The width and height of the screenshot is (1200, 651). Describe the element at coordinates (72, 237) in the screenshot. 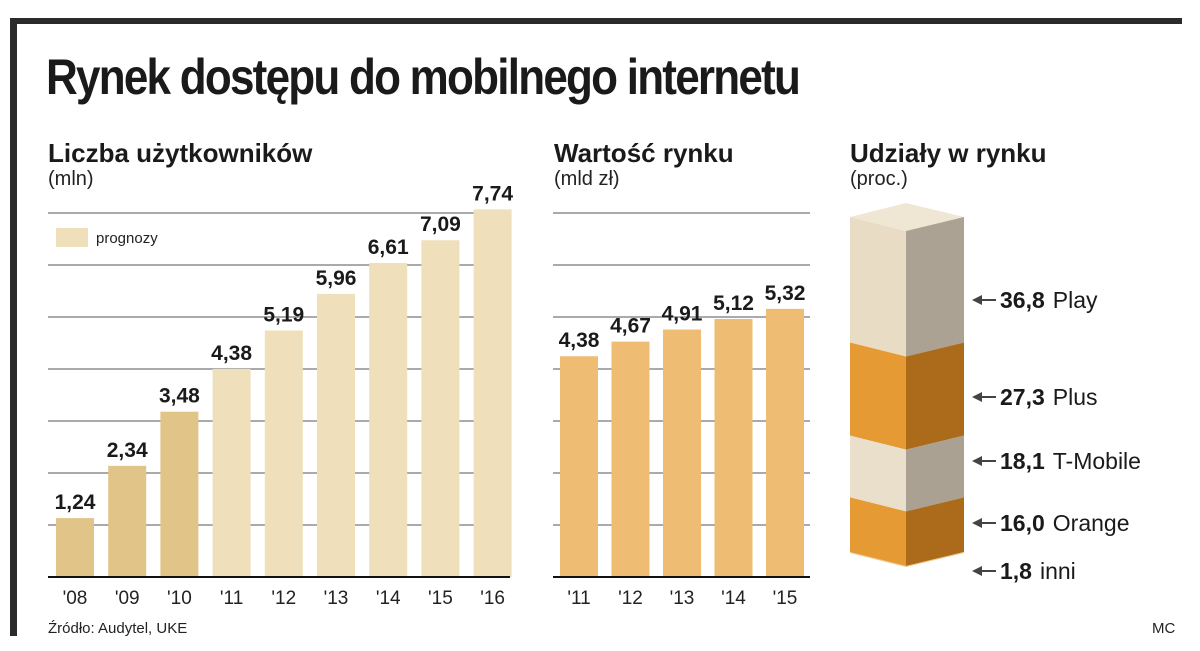

I see `legend-swatch` at that location.